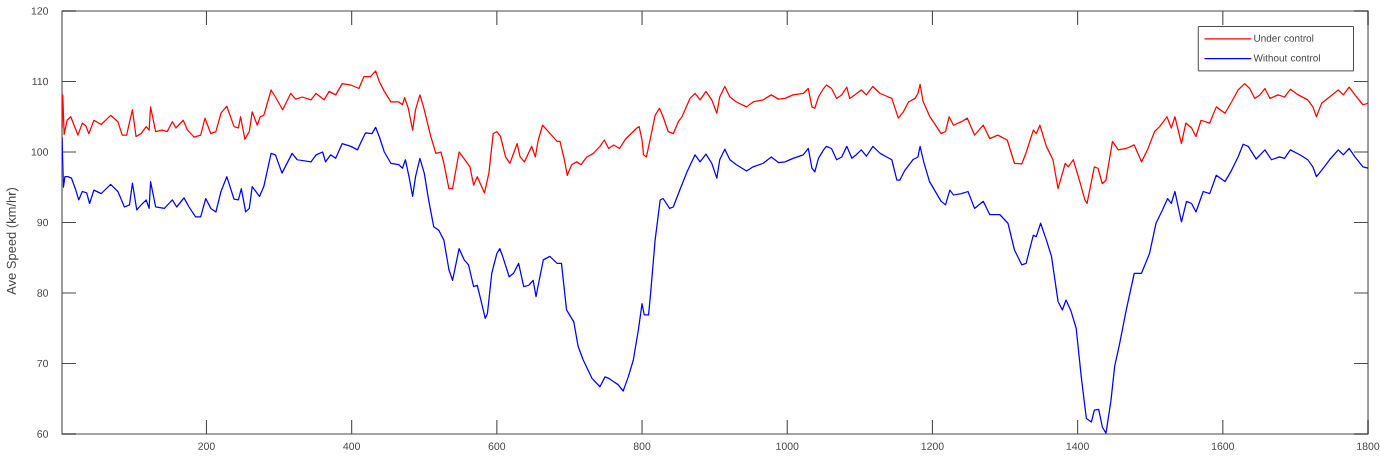  I want to click on x-tick-label: 1800, so click(1368, 446).